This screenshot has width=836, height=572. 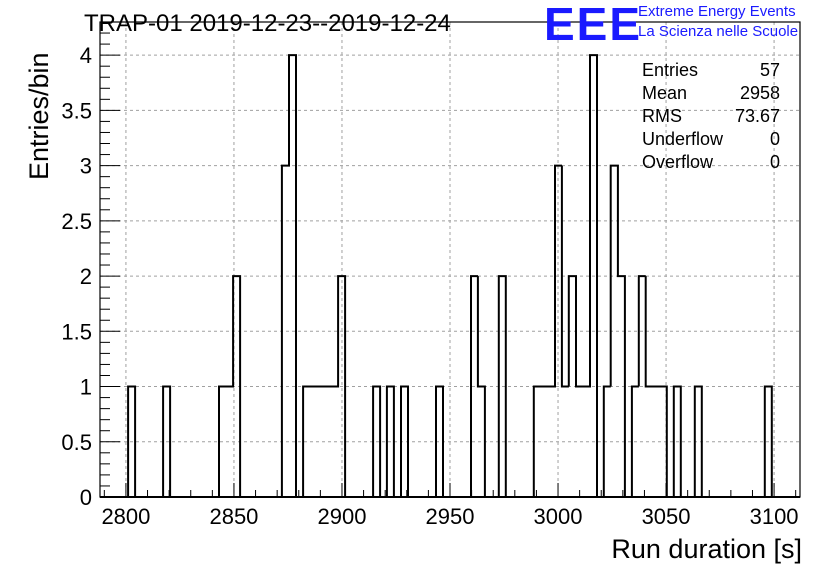 I want to click on stats-row-underflow: Underflow 0, so click(x=711, y=140).